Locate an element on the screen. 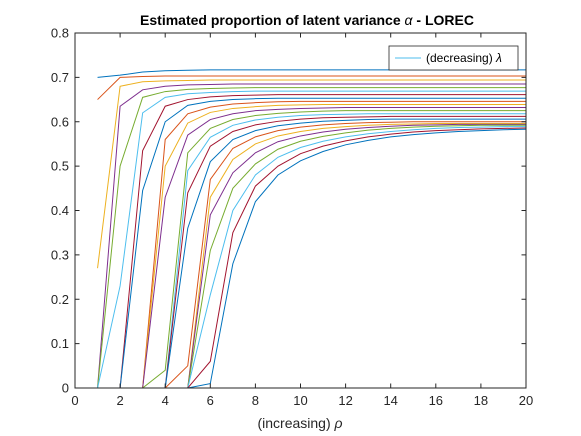 The height and width of the screenshot is (436, 581). legend-label: (decreasing) λ is located at coordinates (464, 58).